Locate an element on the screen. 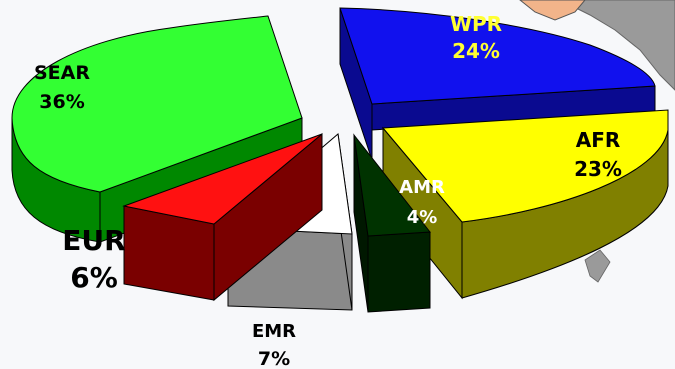  label-afr-percent: 23% is located at coordinates (598, 169).